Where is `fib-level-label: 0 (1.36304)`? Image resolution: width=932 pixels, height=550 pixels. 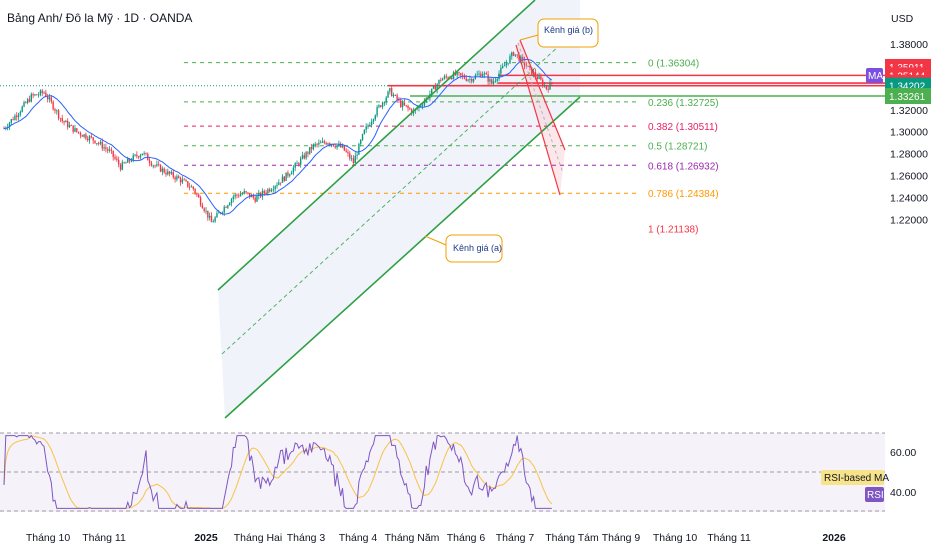 fib-level-label: 0 (1.36304) is located at coordinates (673, 64).